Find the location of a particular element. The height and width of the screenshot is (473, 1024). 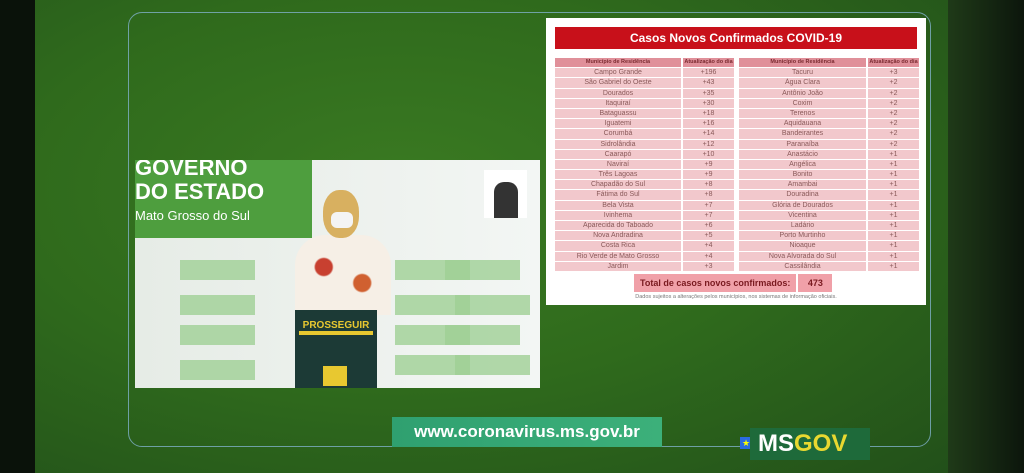

table-row: Nova Alvorada do Sul +1 is located at coordinates (829, 256).